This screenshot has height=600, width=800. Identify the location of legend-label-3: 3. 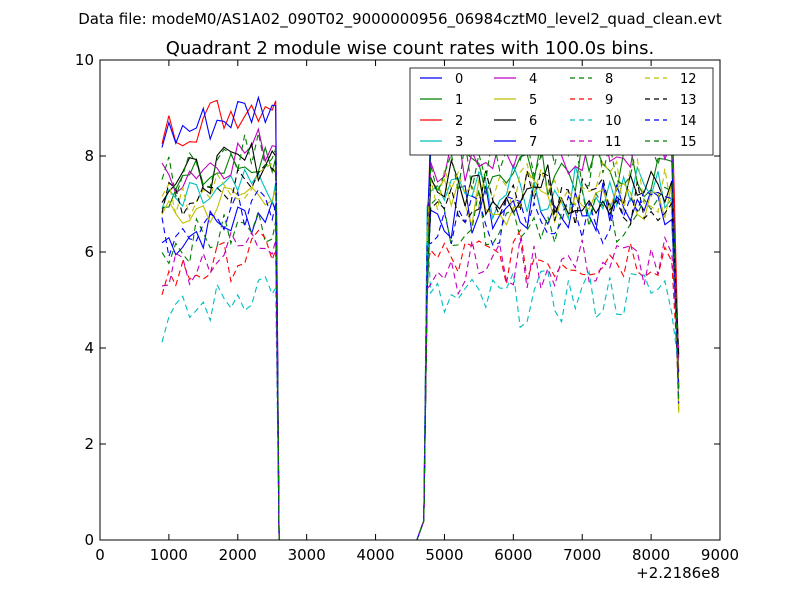
(459, 142).